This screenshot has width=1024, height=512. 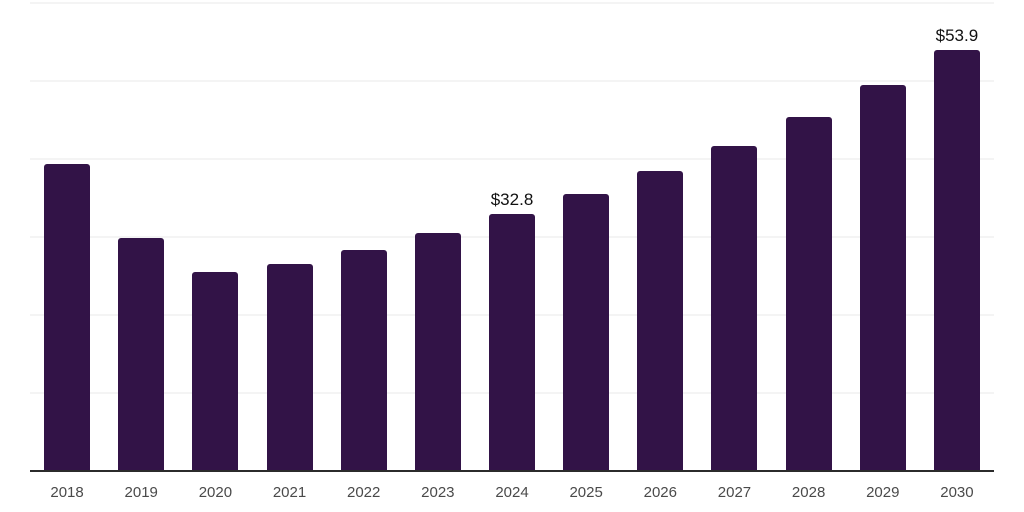 I want to click on x-tick-label-2018: 2018, so click(x=67, y=492).